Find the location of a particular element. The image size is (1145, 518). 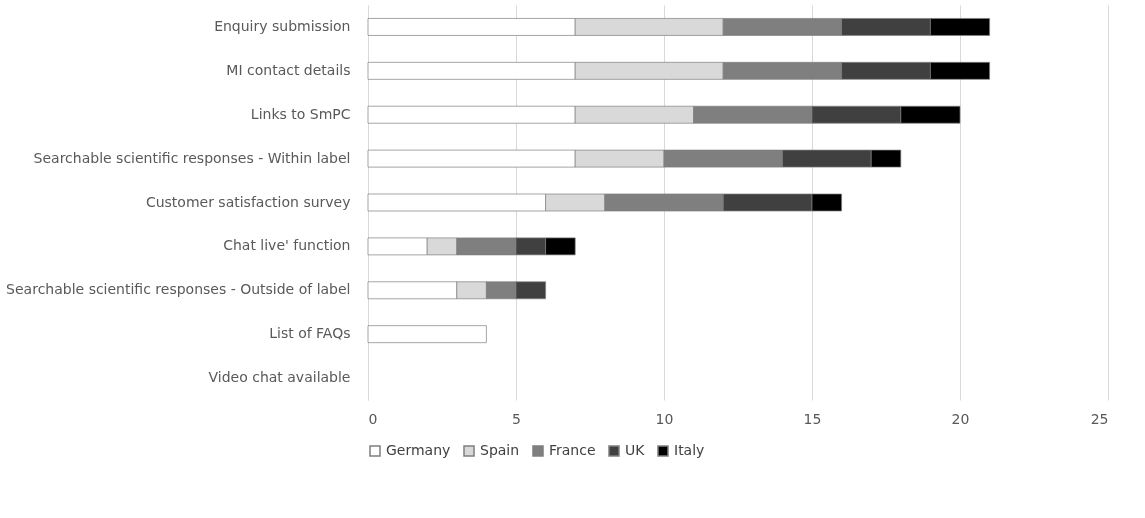

legend-label: France is located at coordinates (572, 450).